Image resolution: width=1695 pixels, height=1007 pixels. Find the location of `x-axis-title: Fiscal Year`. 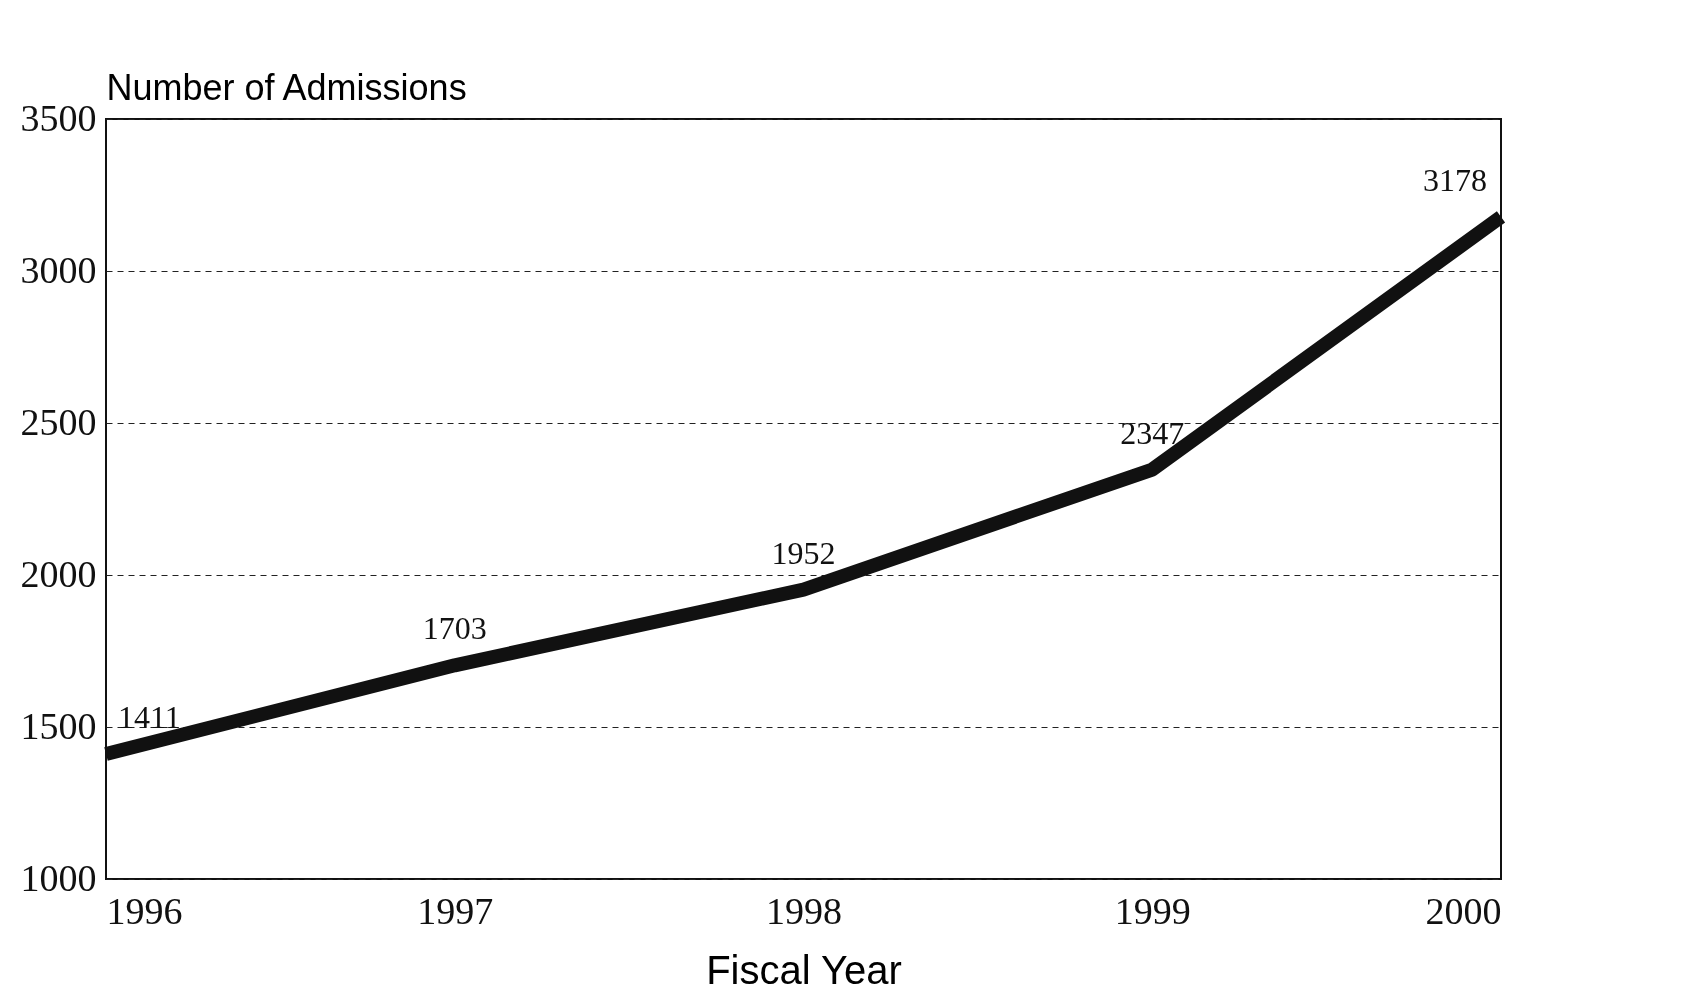

x-axis-title: Fiscal Year is located at coordinates (804, 969).